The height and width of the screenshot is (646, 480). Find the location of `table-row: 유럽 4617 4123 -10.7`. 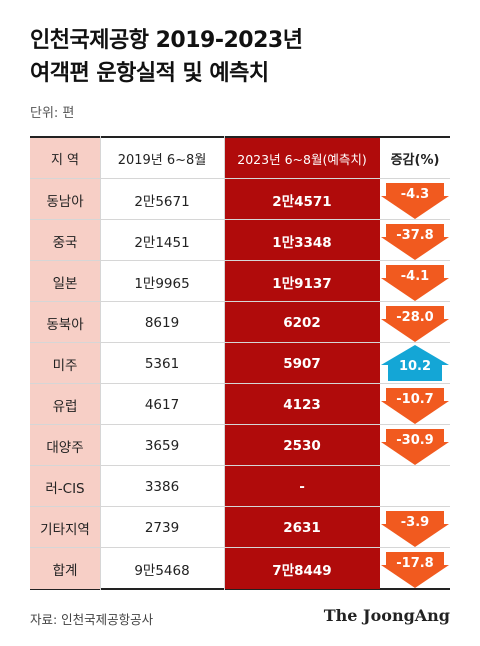

table-row: 유럽 4617 4123 -10.7 is located at coordinates (240, 404).